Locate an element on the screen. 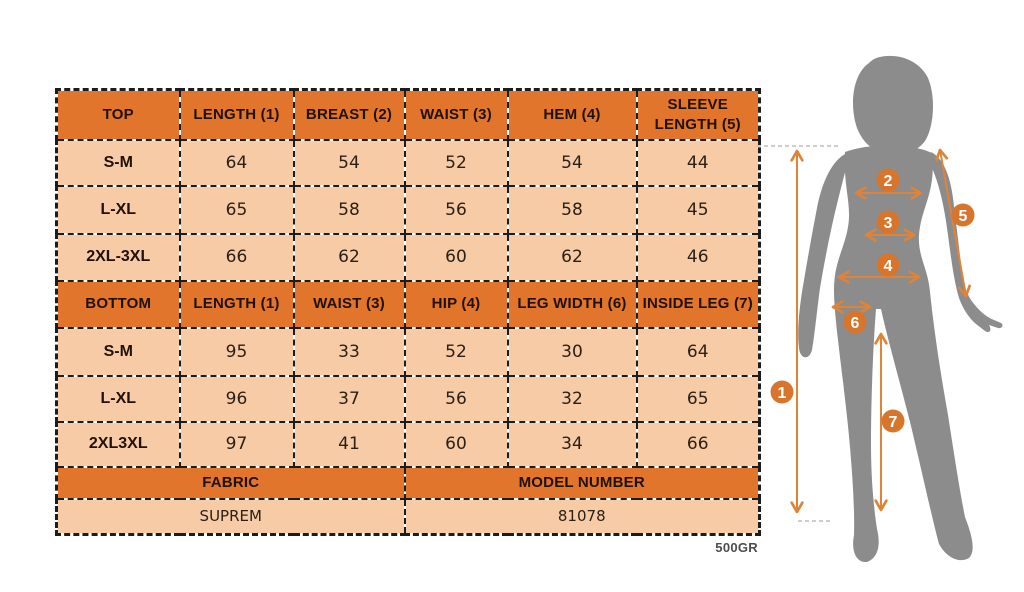  value-cell: 30 is located at coordinates (572, 351).